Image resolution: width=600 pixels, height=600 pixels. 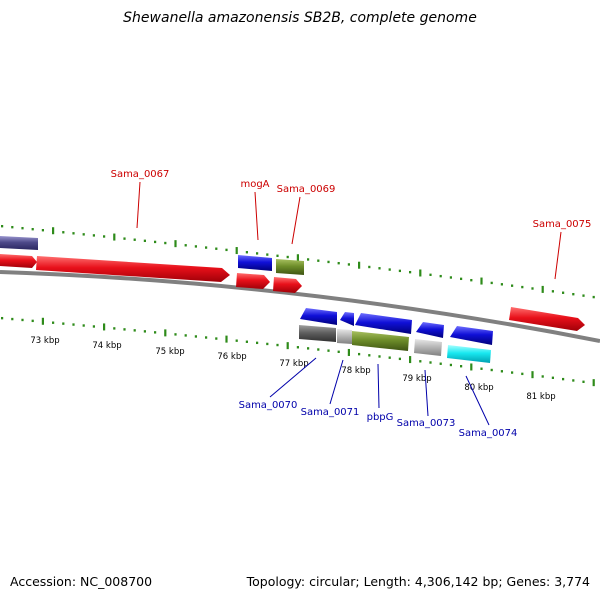 I want to click on gene-label-sama-0073: Sama_0073, so click(x=426, y=423).